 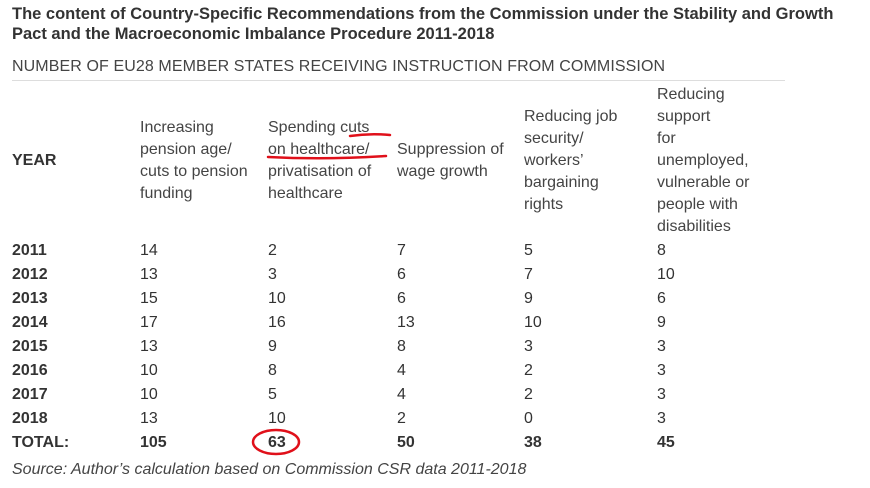 I want to click on header-line: Increasing, so click(x=177, y=127).